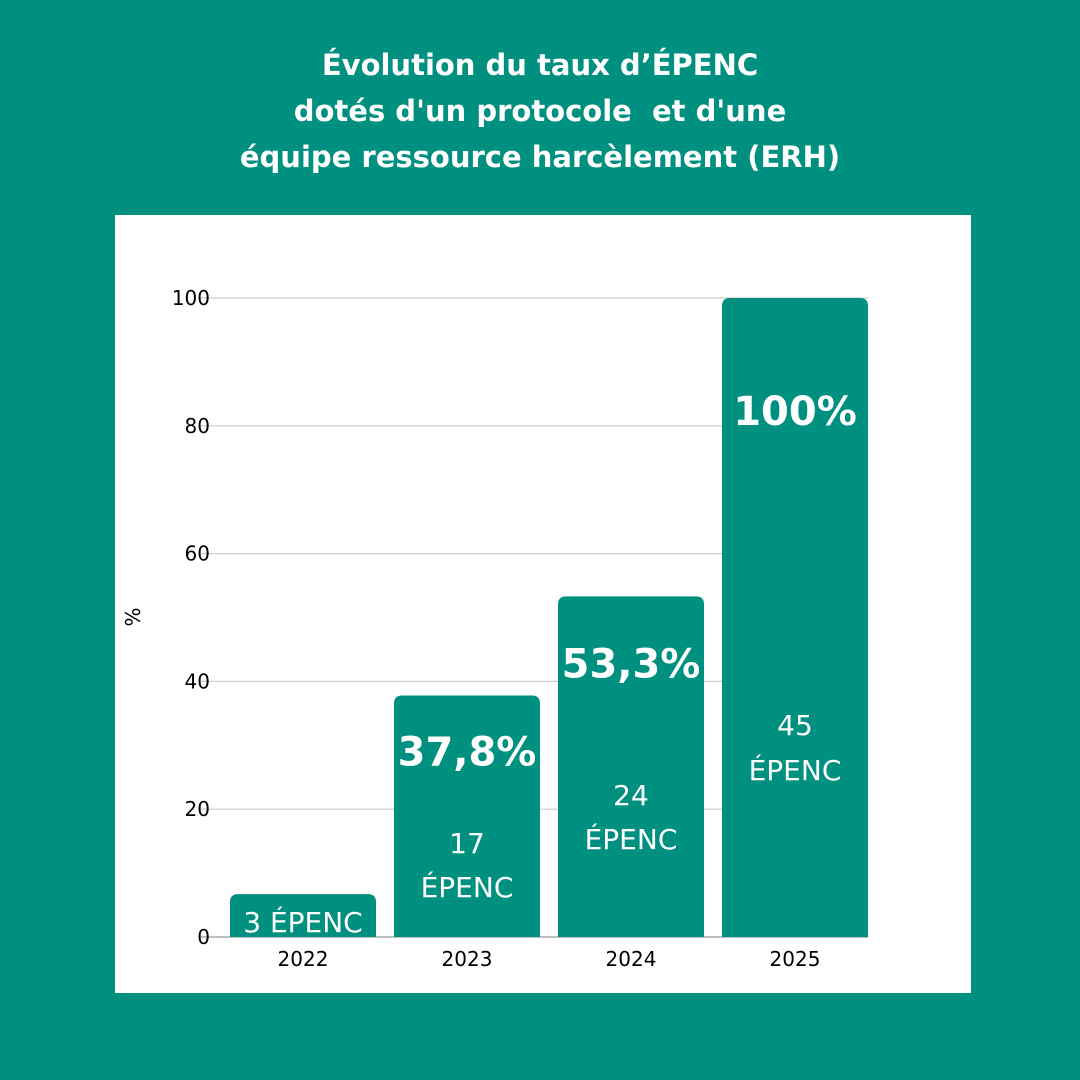  What do you see at coordinates (795, 412) in the screenshot?
I see `value-label: 100%` at bounding box center [795, 412].